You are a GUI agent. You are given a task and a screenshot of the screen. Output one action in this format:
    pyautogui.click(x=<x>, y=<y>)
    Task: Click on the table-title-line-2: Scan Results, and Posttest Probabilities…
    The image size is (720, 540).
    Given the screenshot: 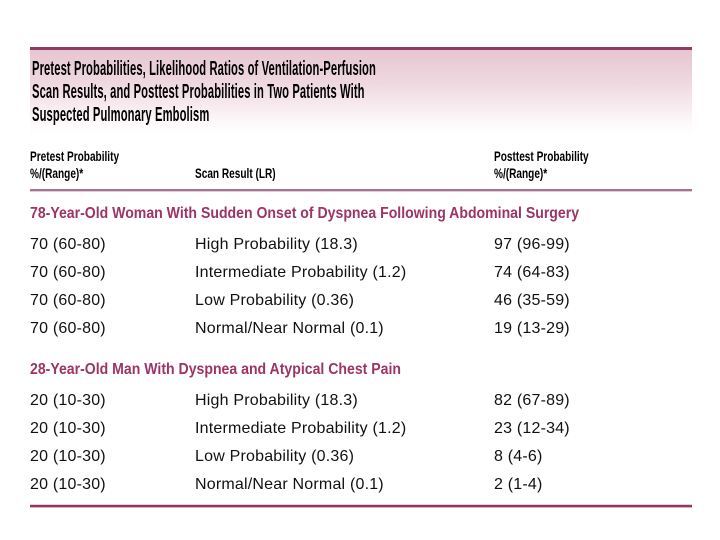 What is the action you would take?
    pyautogui.click(x=198, y=92)
    